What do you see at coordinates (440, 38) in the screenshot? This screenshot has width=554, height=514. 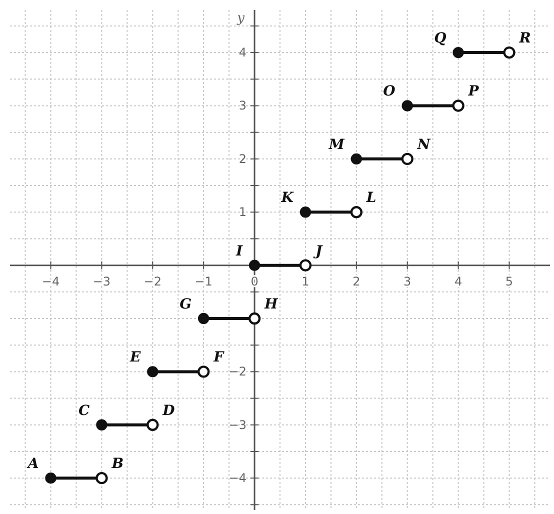 I see `annotation: Q` at bounding box center [440, 38].